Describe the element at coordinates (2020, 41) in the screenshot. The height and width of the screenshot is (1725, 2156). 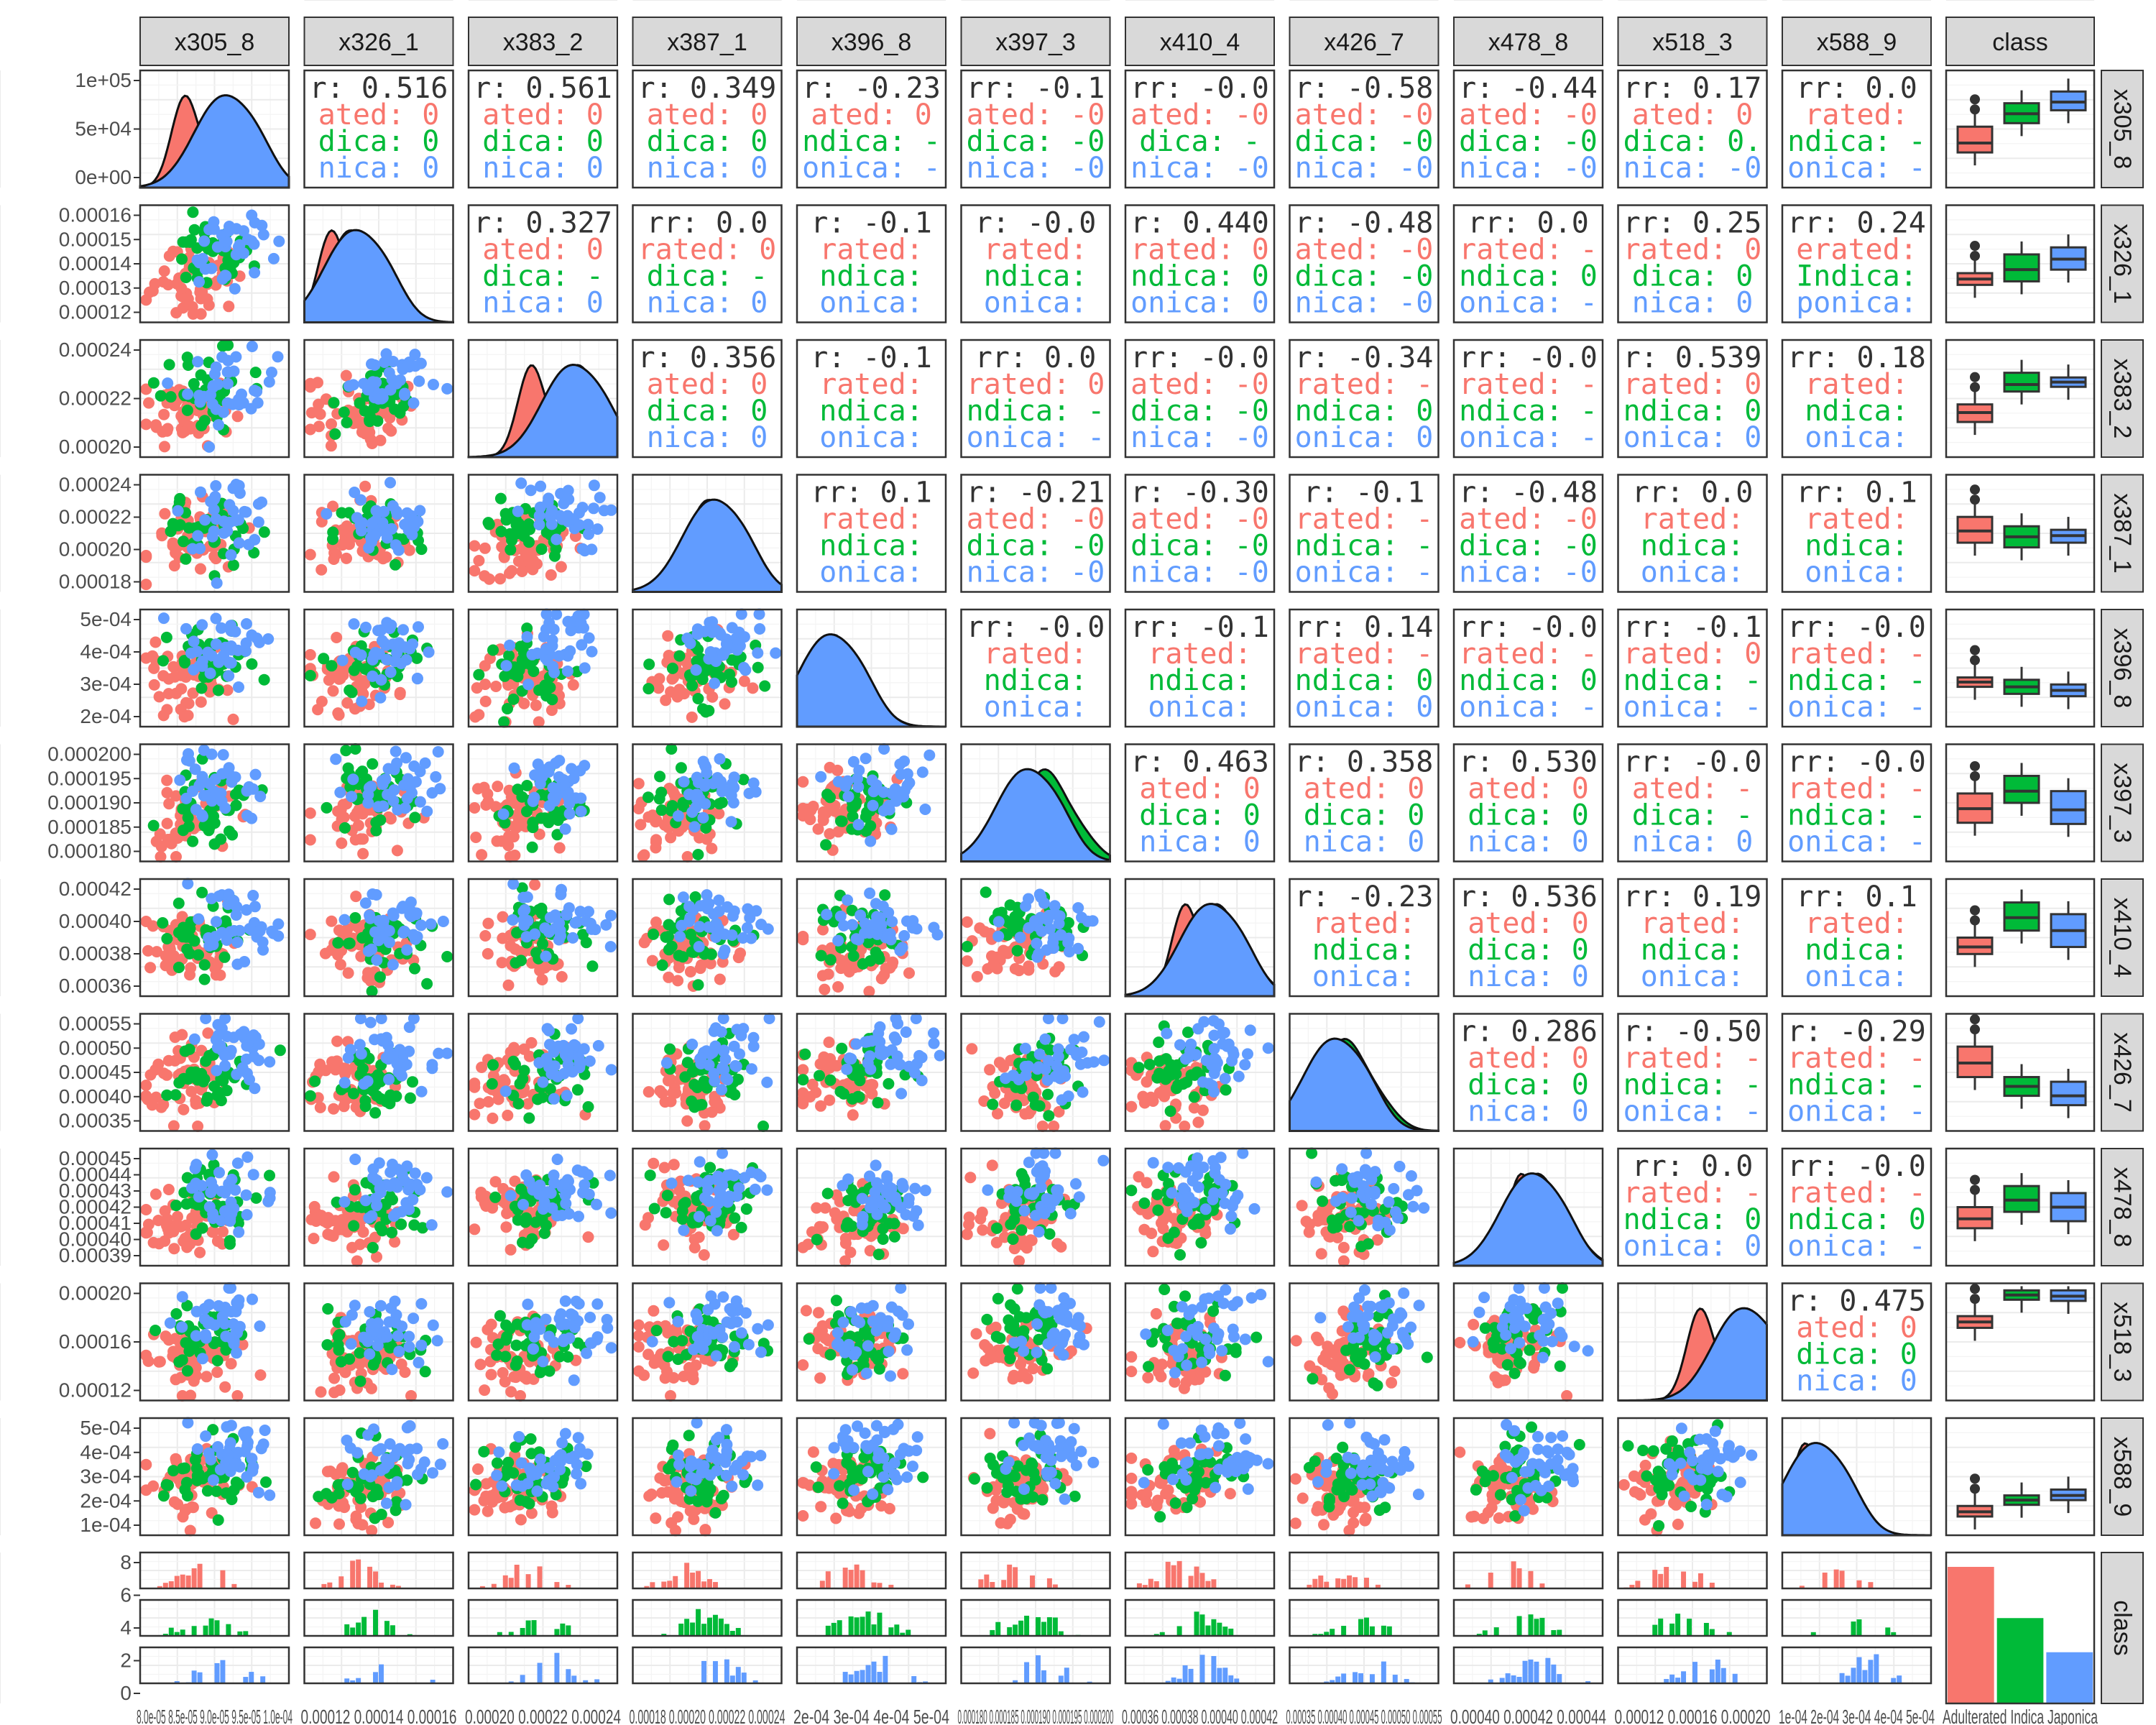
I see `strip-background` at that location.